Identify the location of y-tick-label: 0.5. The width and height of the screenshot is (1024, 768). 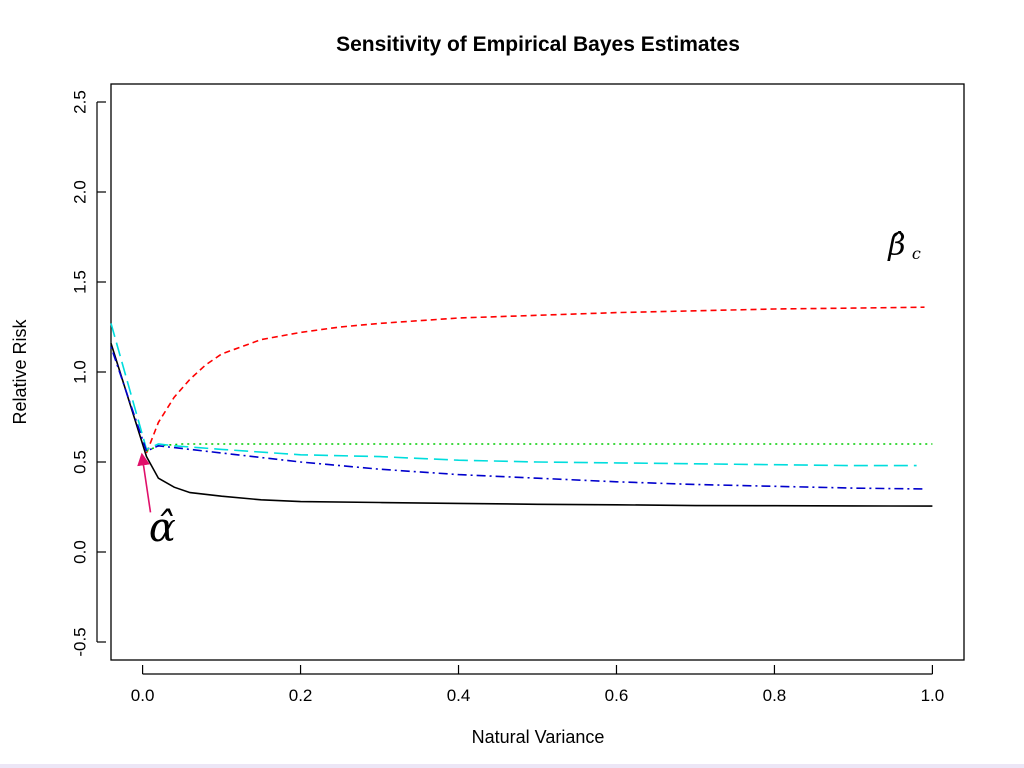
(79, 462).